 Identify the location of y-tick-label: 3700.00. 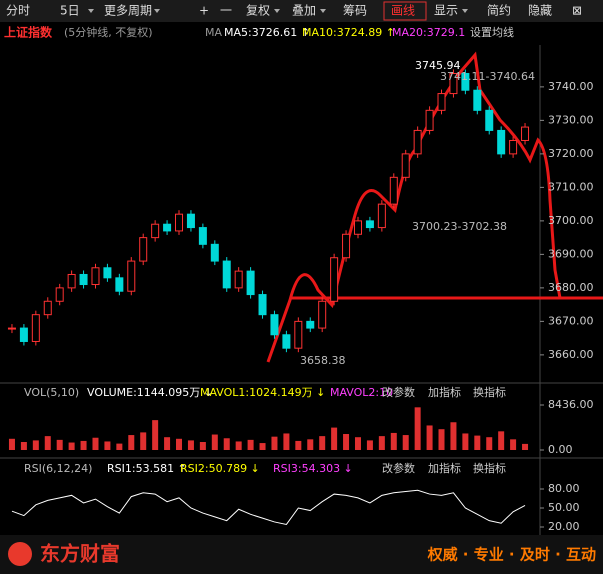
(571, 220).